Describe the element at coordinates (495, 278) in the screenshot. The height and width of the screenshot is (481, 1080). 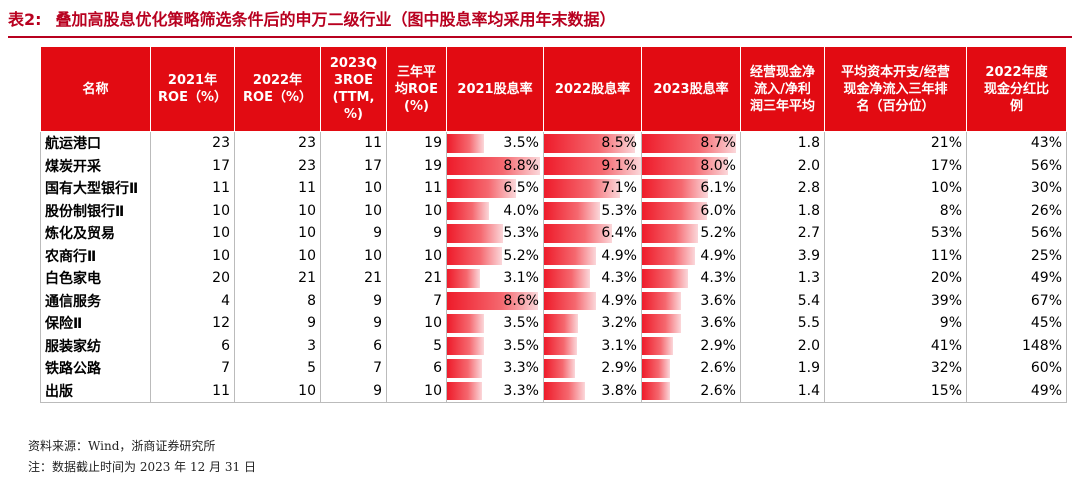
I see `dy-2021-cell: 3.1%` at that location.